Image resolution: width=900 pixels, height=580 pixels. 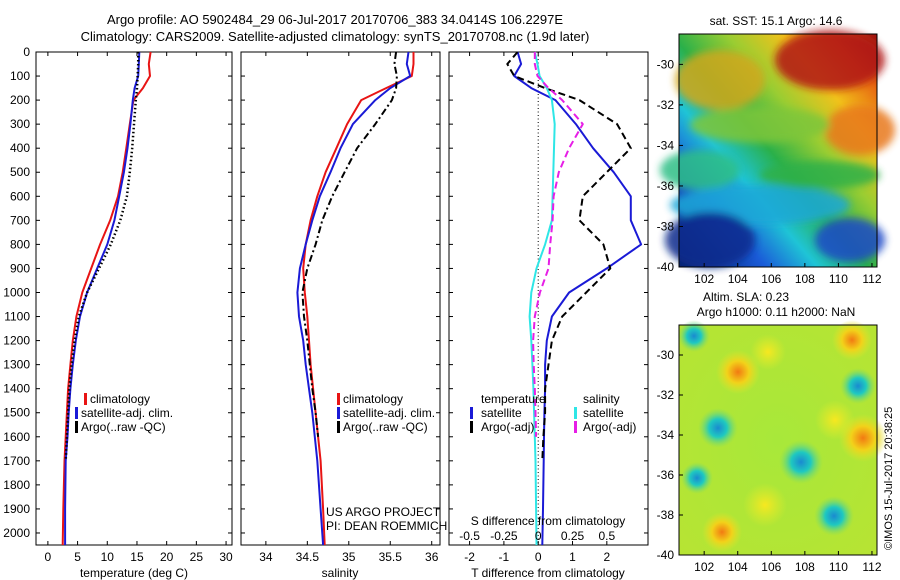 I want to click on x-tick-label: 0, so click(x=538, y=557).